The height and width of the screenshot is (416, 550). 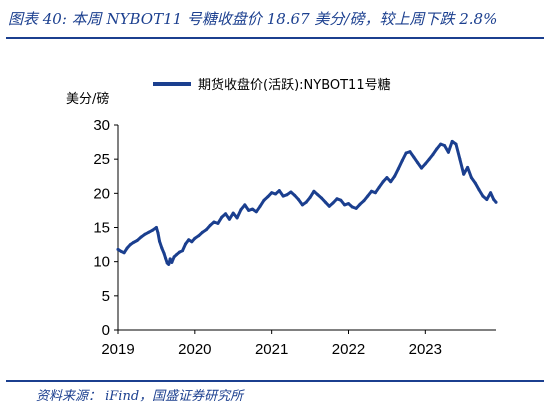 I want to click on y-tick-label: 25, so click(x=101, y=159).